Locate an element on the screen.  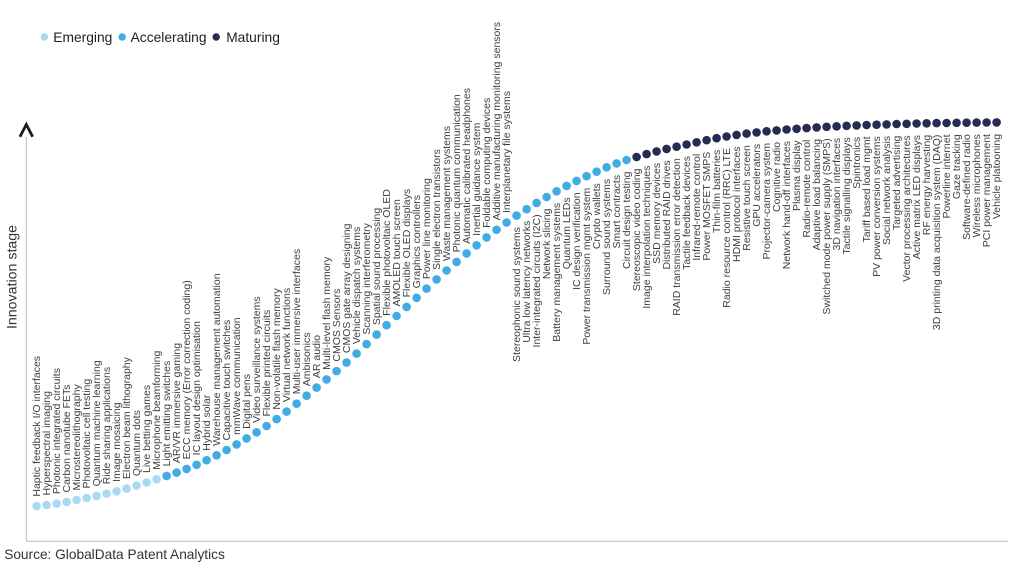
svg-text: Light emitting switches is located at coordinates (167, 414).